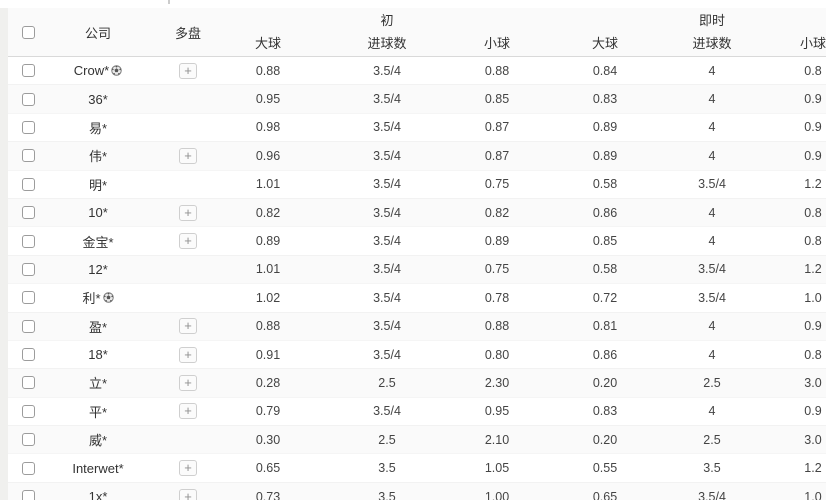 Image resolution: width=826 pixels, height=500 pixels. What do you see at coordinates (712, 32) in the screenshot?
I see `column-header-live-goals: 即时 进球数` at bounding box center [712, 32].